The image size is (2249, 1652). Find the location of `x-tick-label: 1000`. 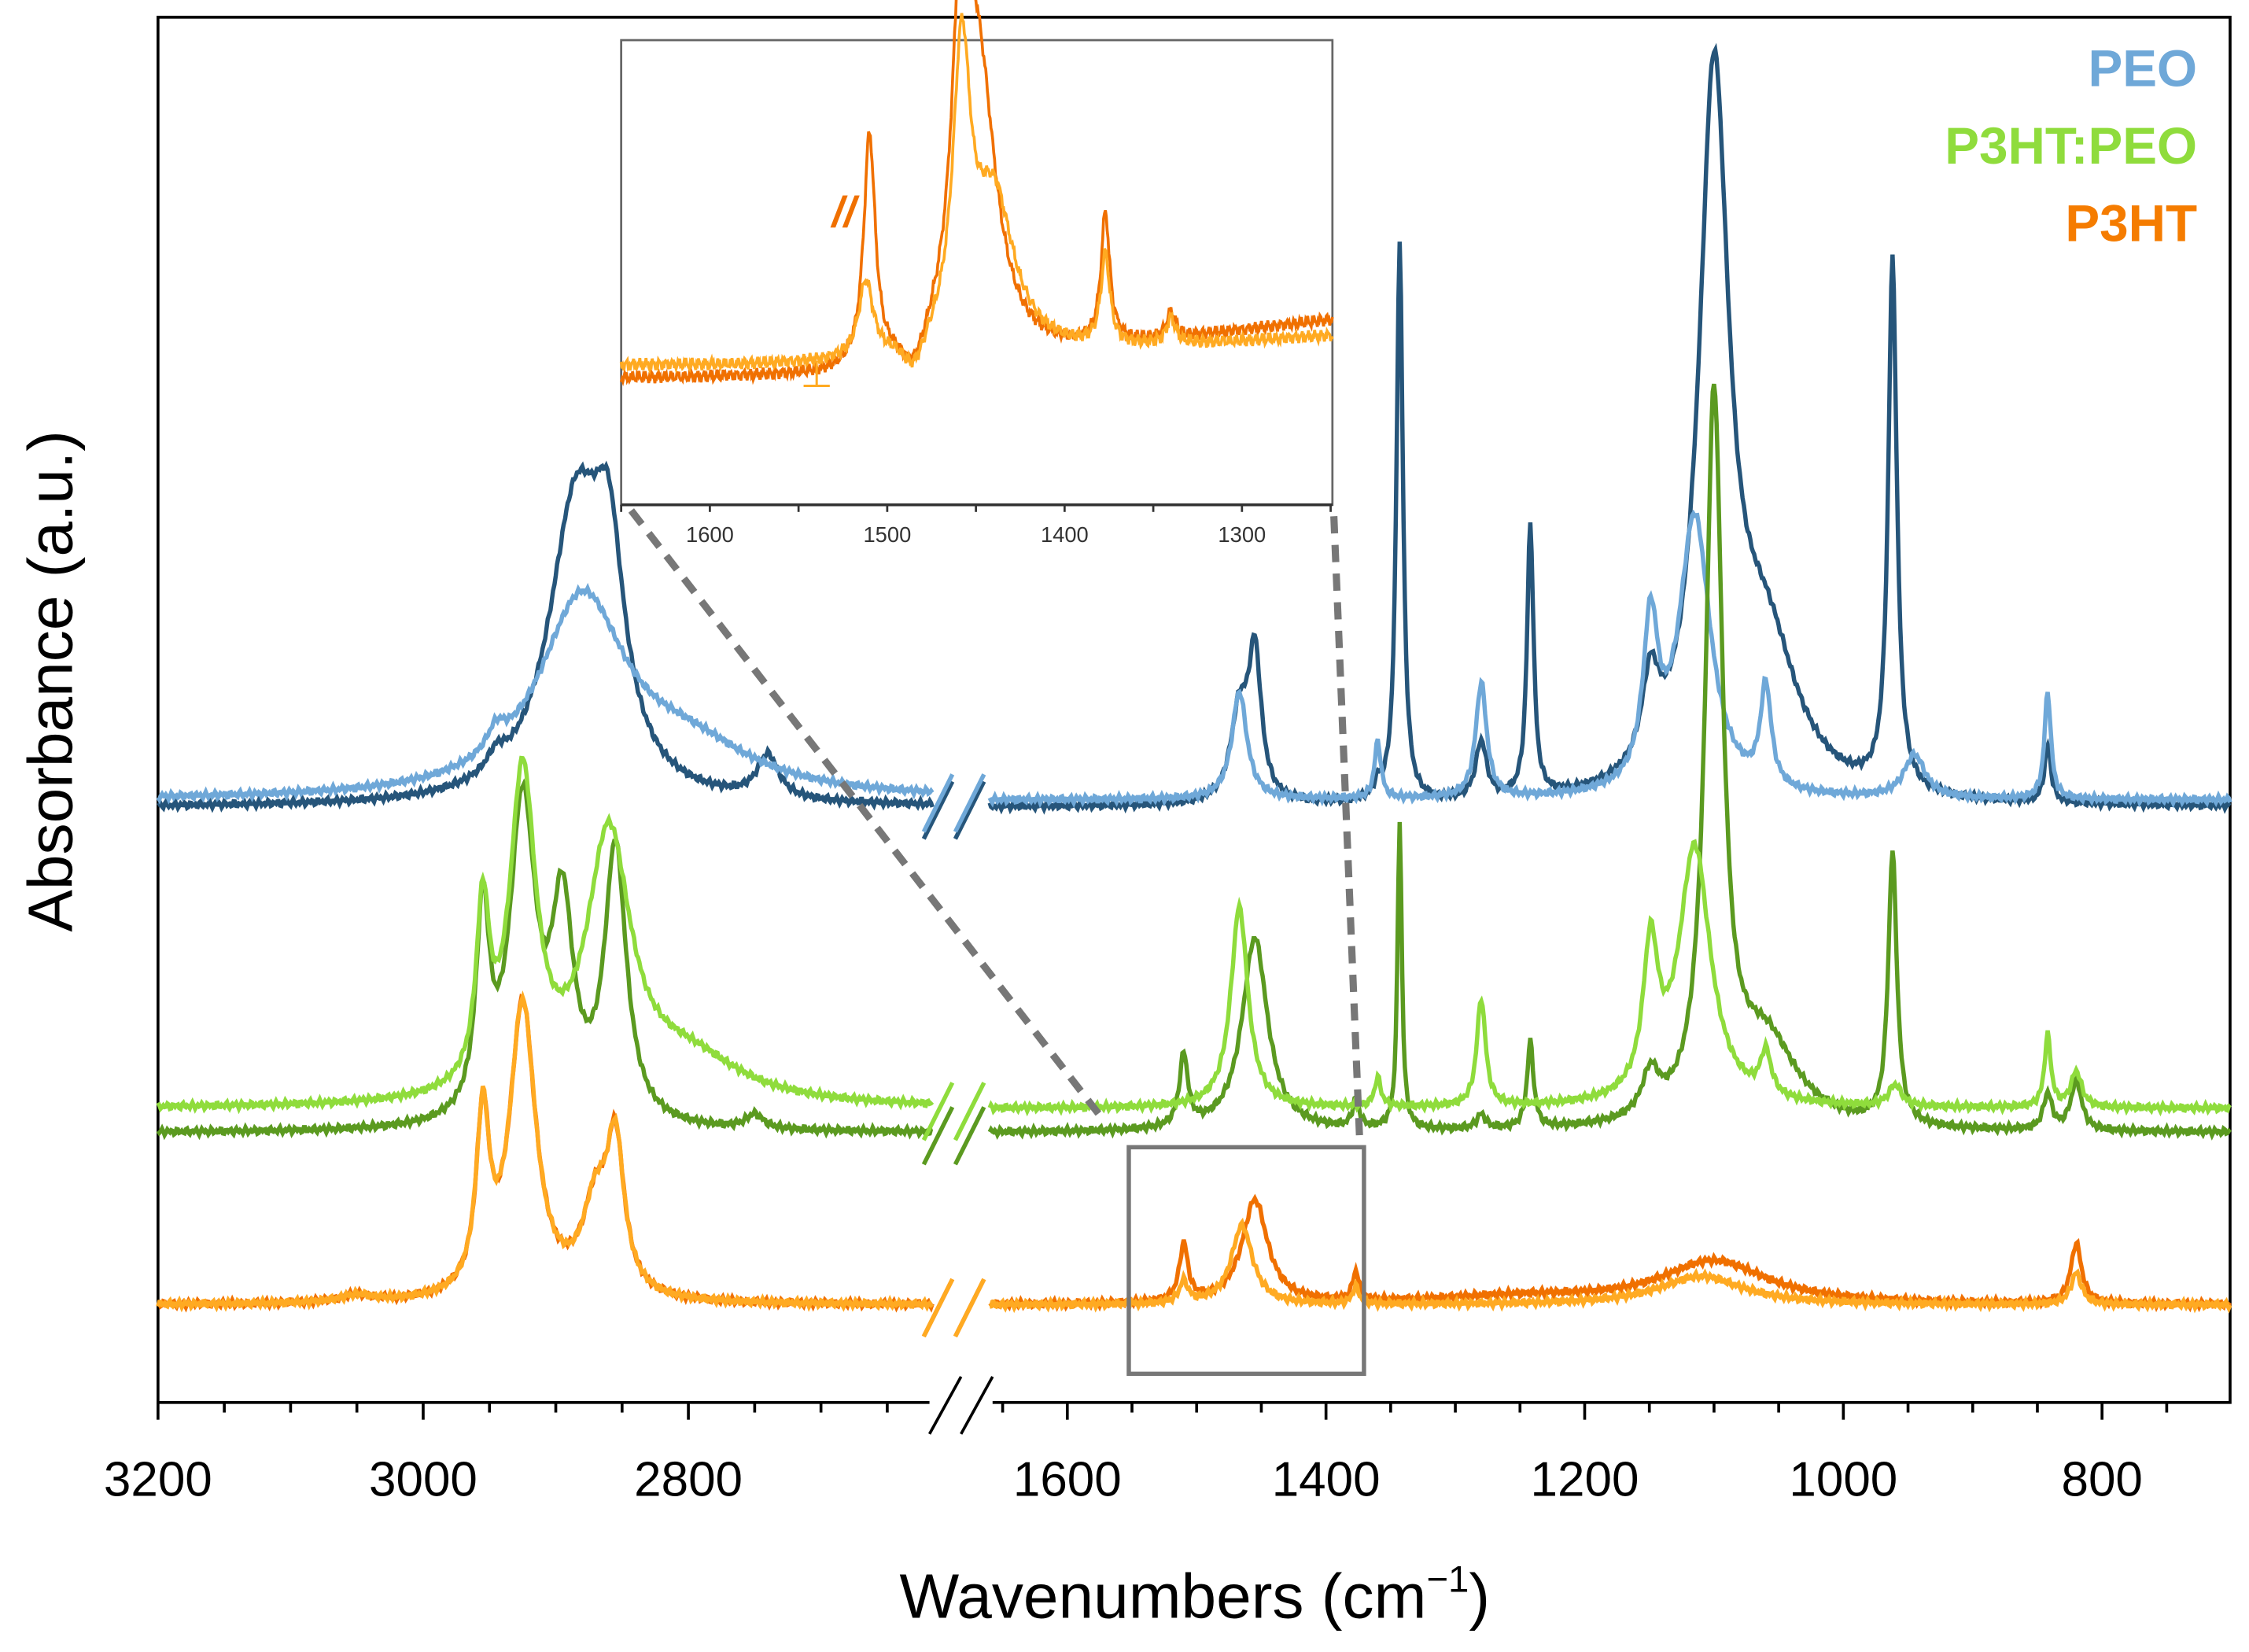

x-tick-label: 1000 is located at coordinates (1843, 1479).